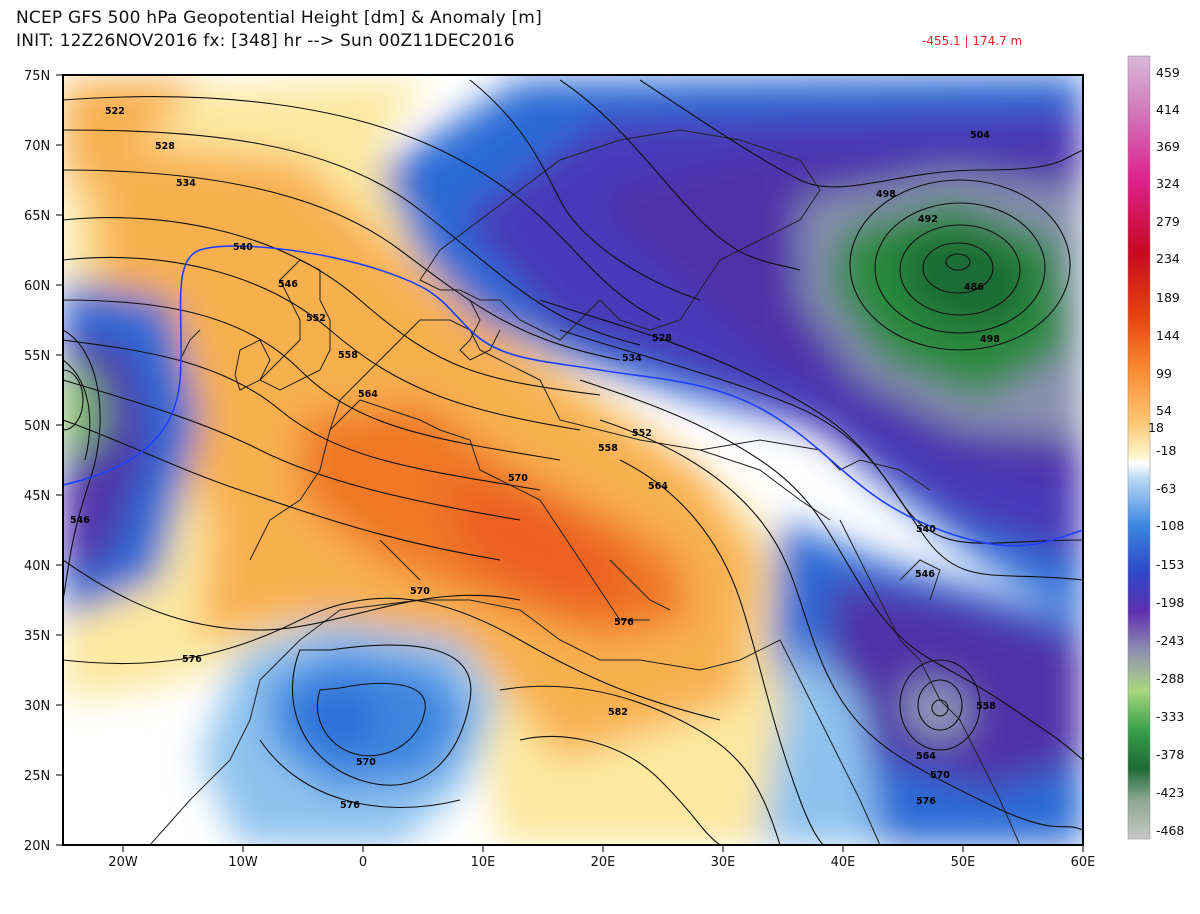 The width and height of the screenshot is (1200, 914). I want to click on colorbar-label: -18, so click(1166, 450).